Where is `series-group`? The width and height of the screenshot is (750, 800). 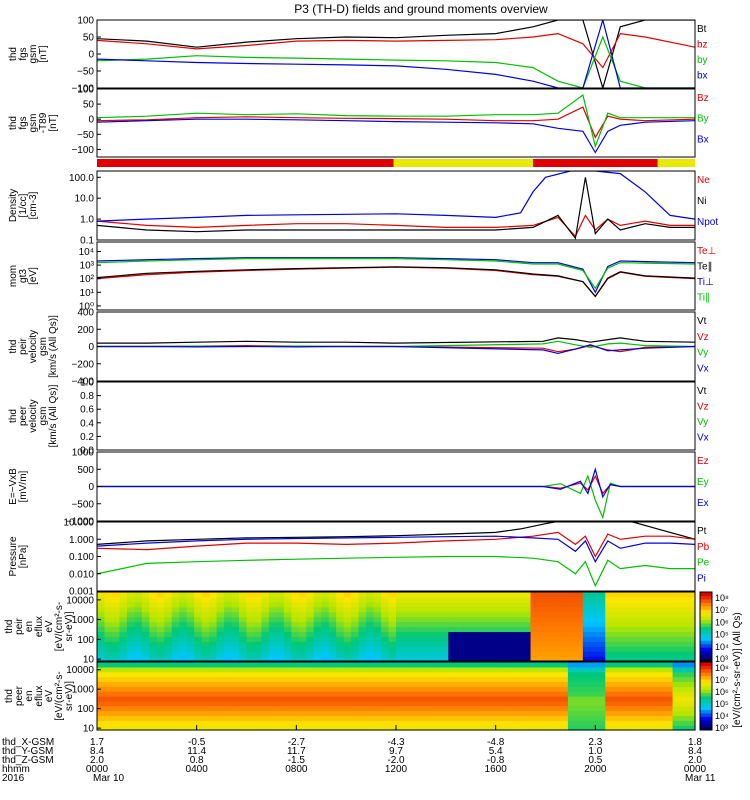
series-group is located at coordinates (396, 123).